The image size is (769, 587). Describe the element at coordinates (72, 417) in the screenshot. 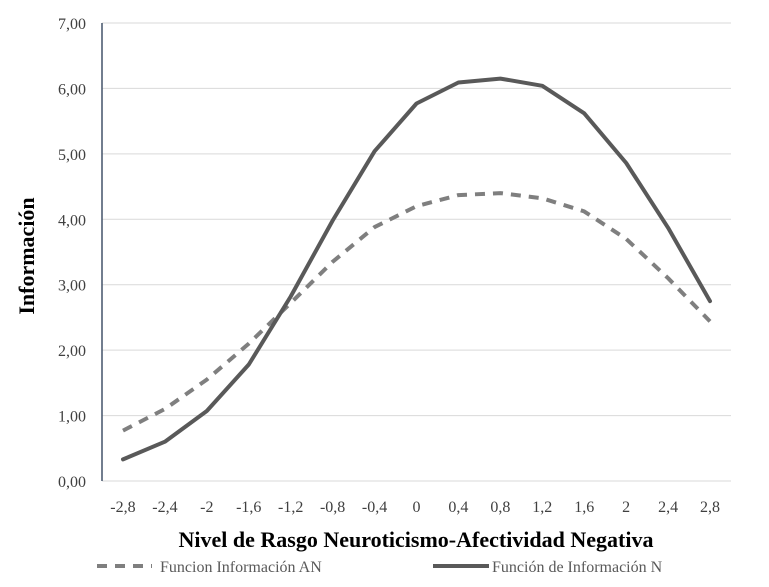

I see `y-tick-label: 1,00` at that location.